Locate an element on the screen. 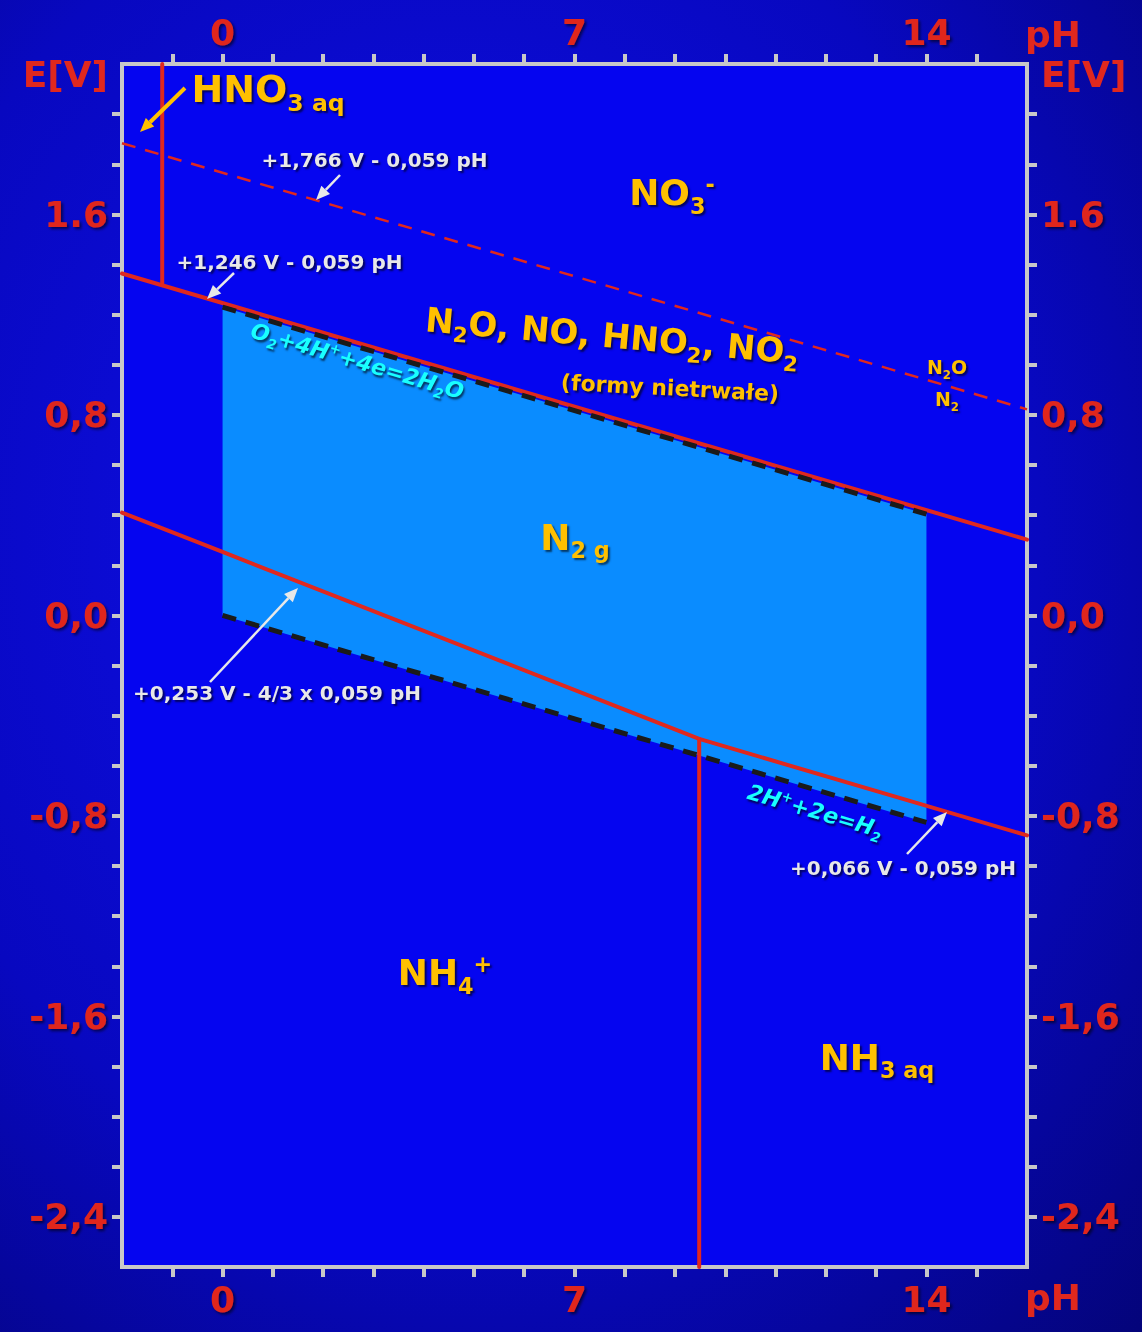 This screenshot has height=1332, width=1142. annotation: N$_{2}$O is located at coordinates (947, 369).